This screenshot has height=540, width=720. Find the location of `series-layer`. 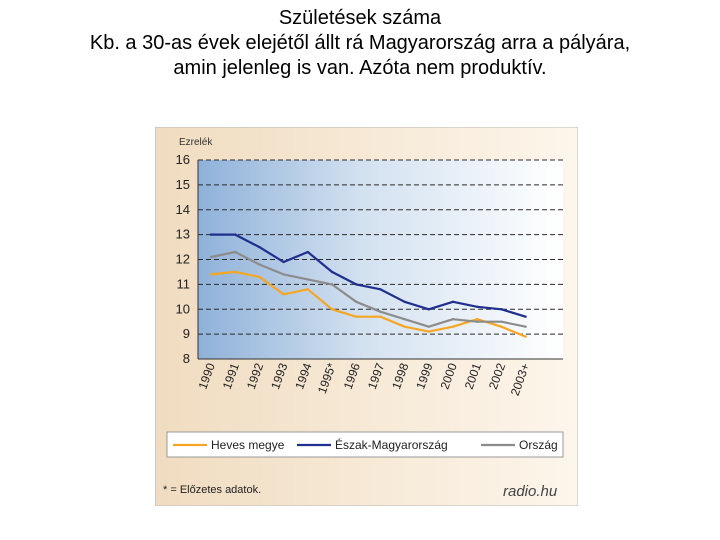

series-layer is located at coordinates (368, 285).